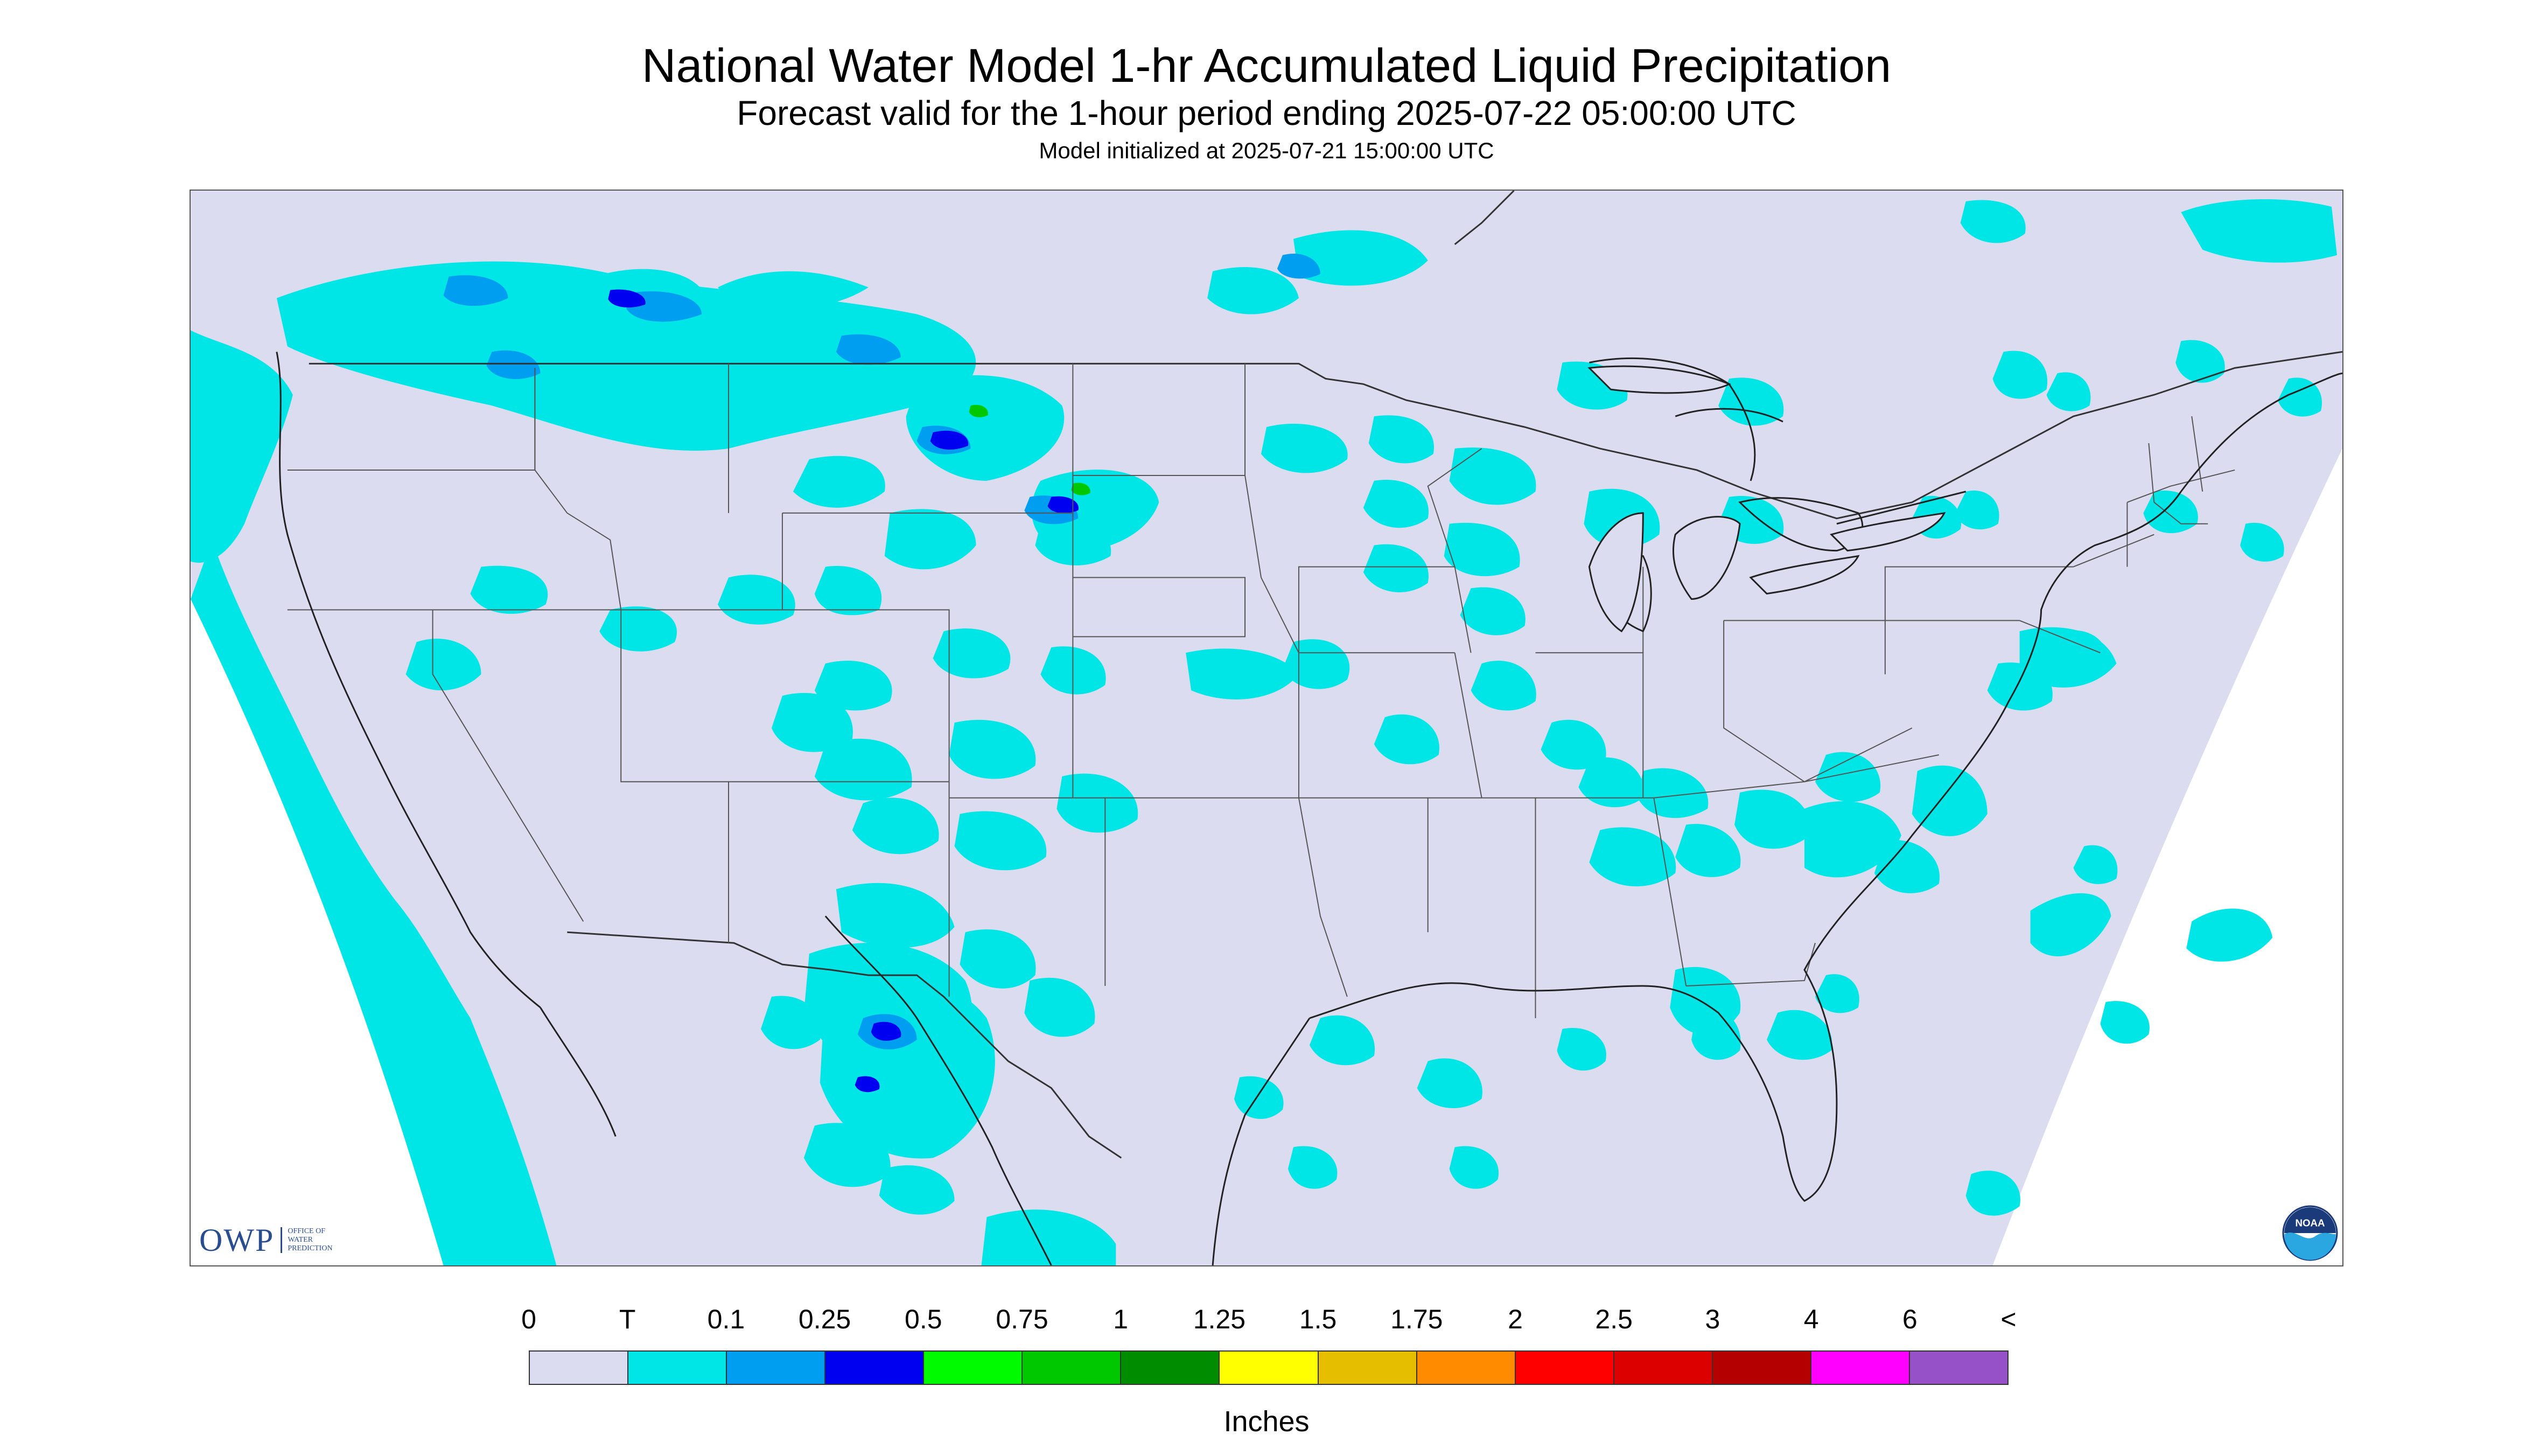  Describe the element at coordinates (726, 1319) in the screenshot. I see `legend-label: 0.1` at that location.